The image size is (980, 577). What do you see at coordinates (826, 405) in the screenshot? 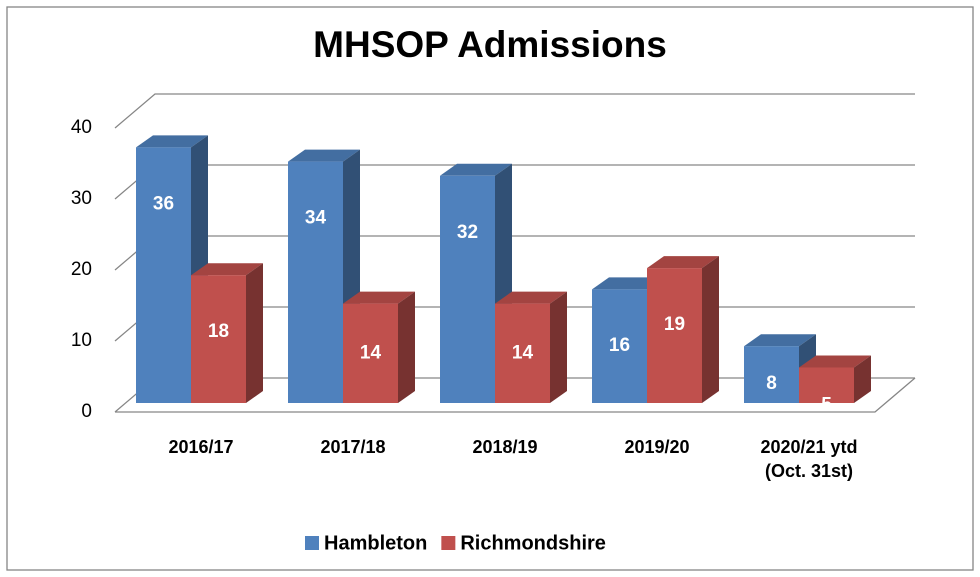
I see `data-label: 5` at bounding box center [826, 405].